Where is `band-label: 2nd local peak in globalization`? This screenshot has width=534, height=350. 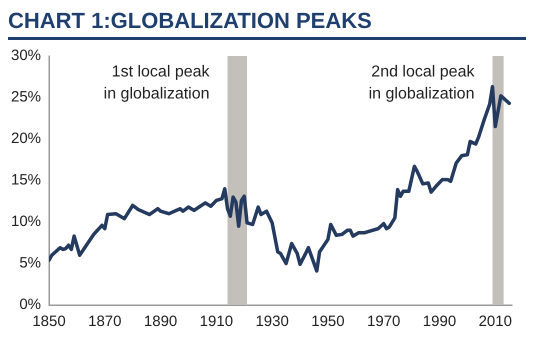
band-label: 2nd local peak in globalization is located at coordinates (422, 82).